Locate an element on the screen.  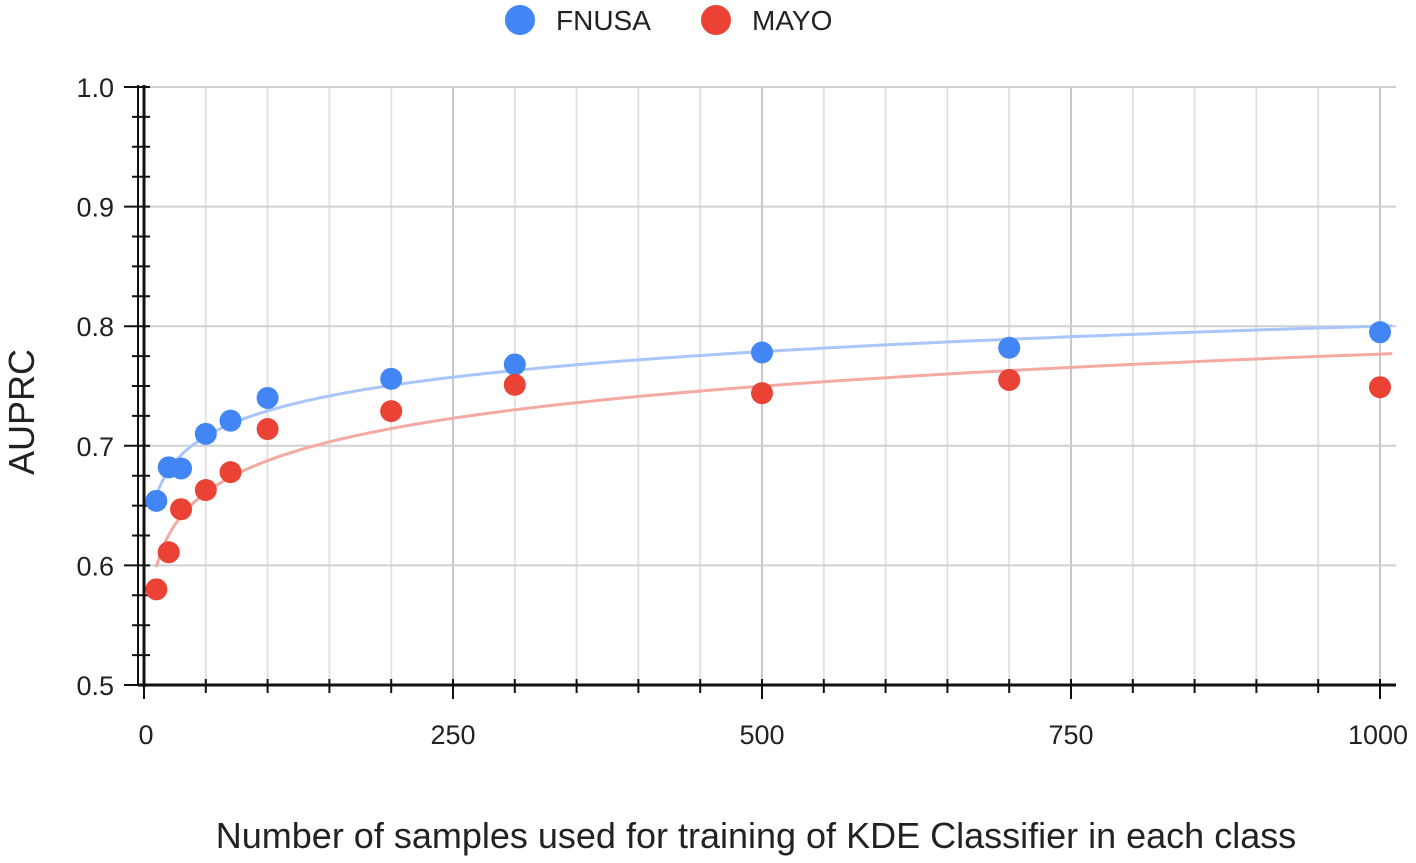
y-axis-title: AUPRC is located at coordinates (21, 412).